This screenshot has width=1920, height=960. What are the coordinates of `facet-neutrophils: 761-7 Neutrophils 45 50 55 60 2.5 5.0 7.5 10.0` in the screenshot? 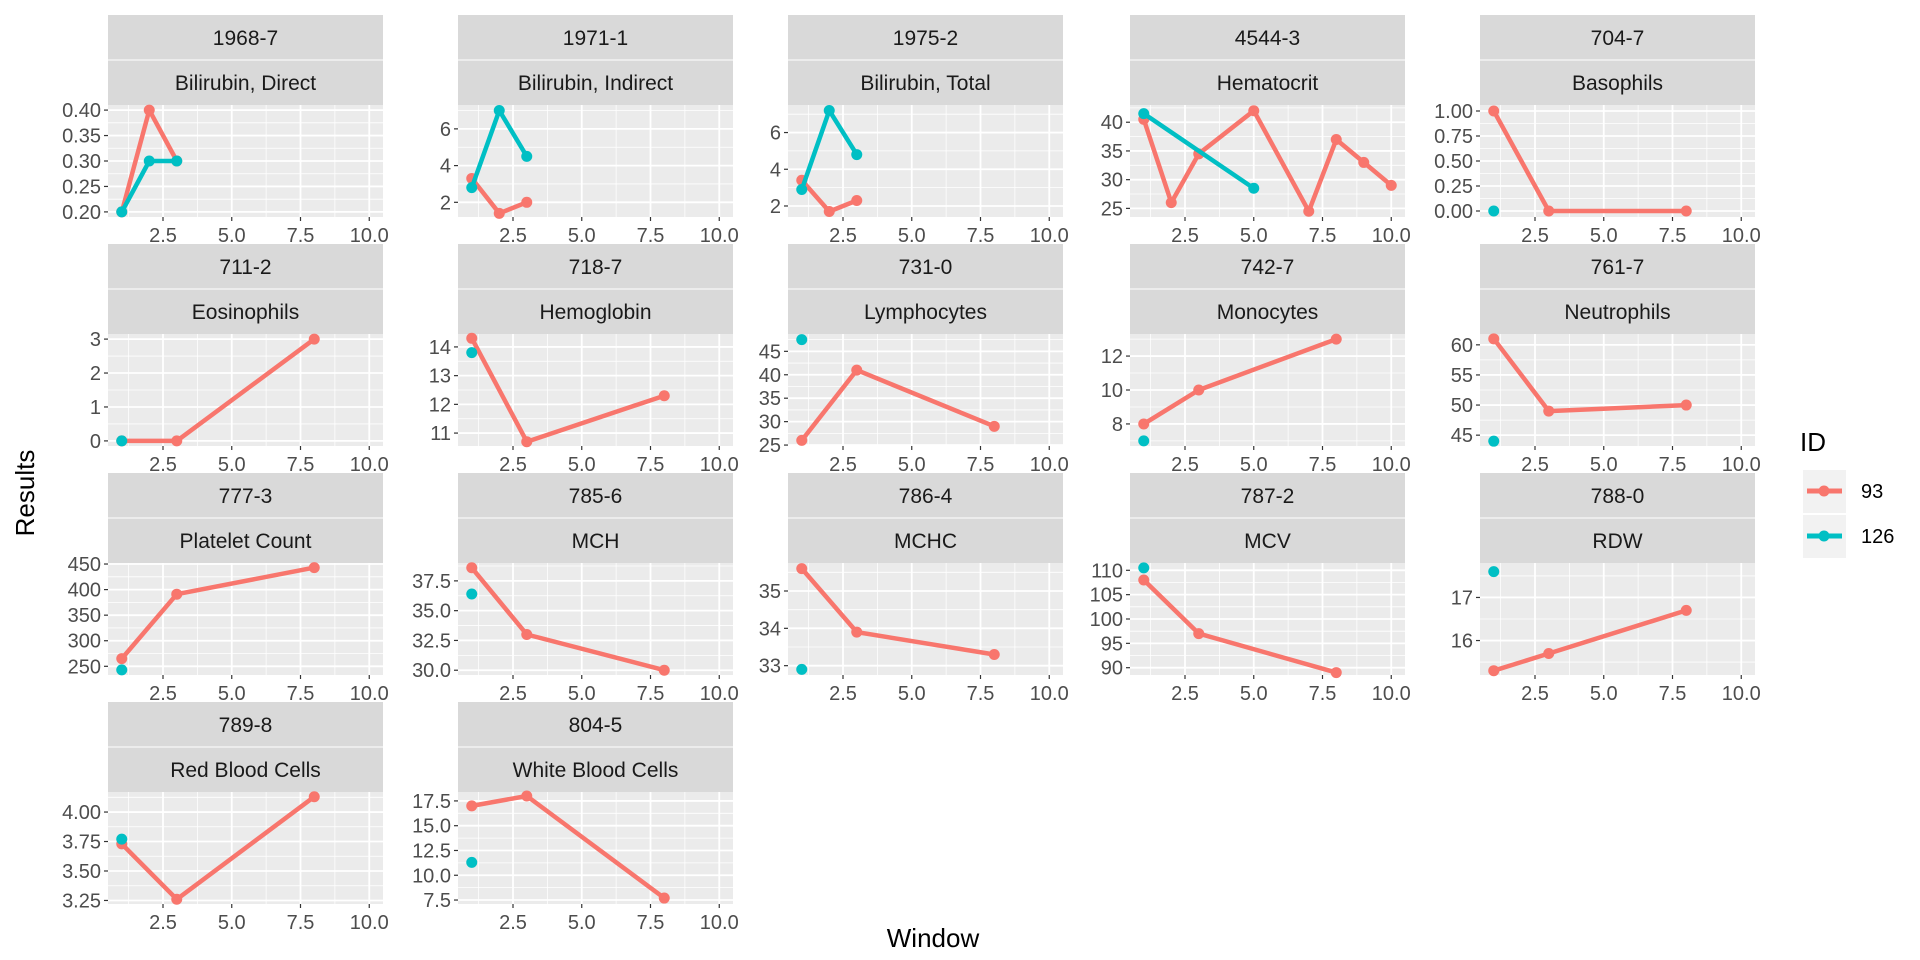 It's located at (1606, 360).